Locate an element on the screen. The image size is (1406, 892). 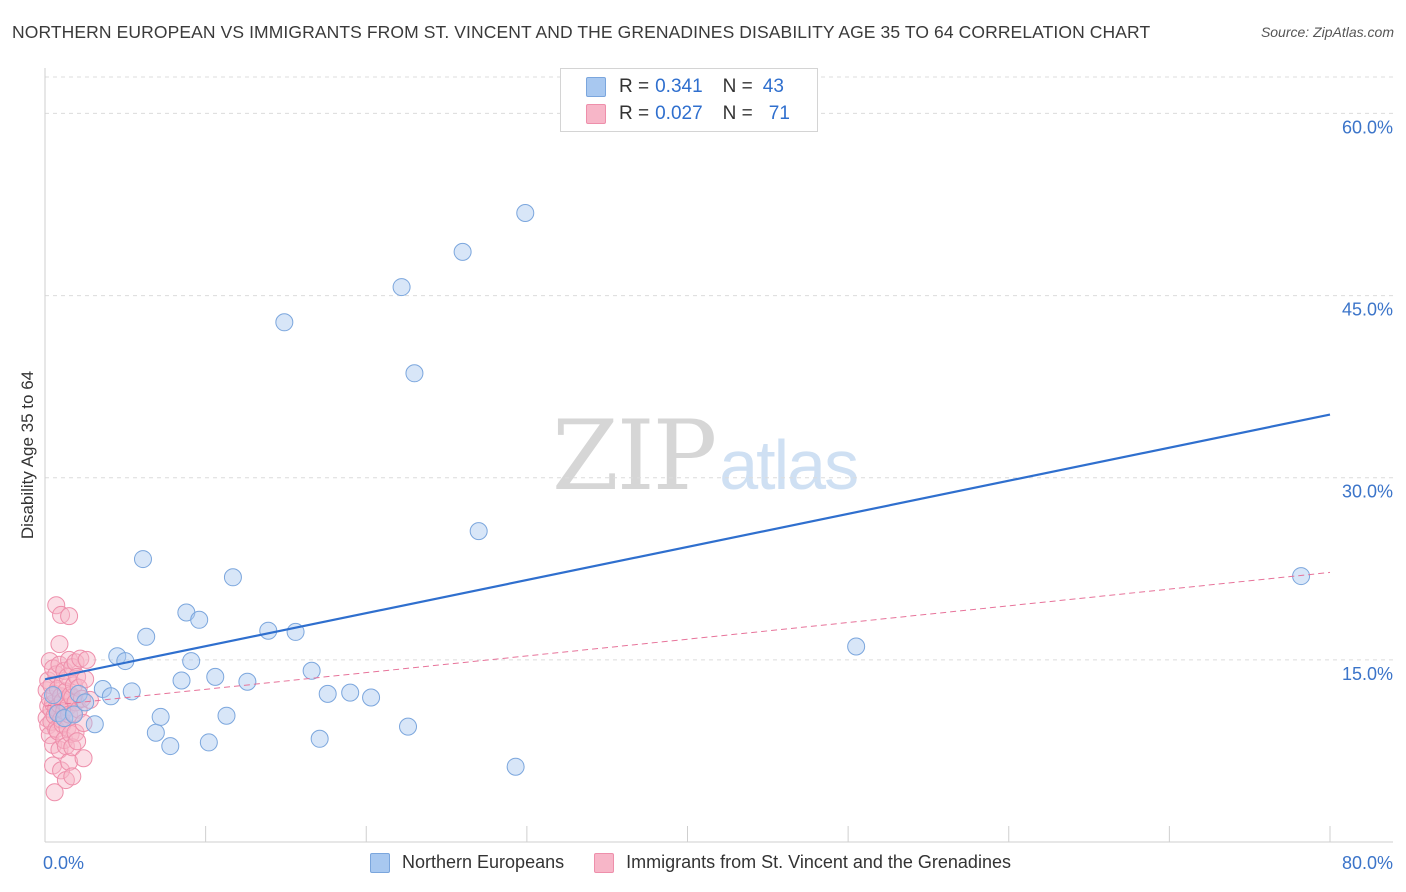
legend-item-northern-europeans: Northern Europeans is located at coordinates (467, 862).